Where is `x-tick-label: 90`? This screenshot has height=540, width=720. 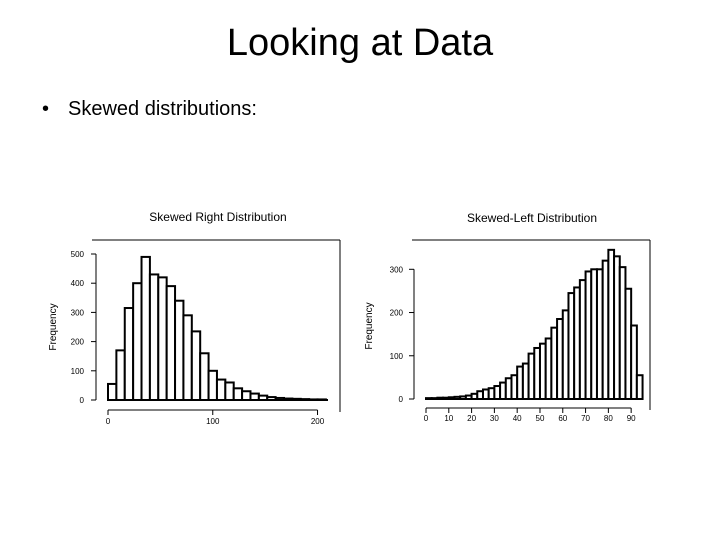 x-tick-label: 90 is located at coordinates (631, 418).